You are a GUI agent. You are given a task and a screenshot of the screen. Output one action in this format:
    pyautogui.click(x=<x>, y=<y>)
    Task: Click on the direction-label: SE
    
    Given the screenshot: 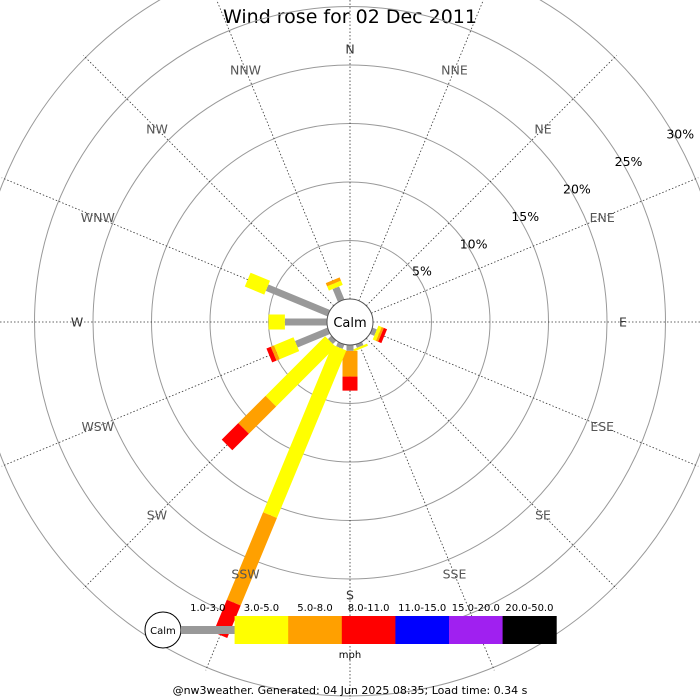 What is the action you would take?
    pyautogui.click(x=543, y=515)
    